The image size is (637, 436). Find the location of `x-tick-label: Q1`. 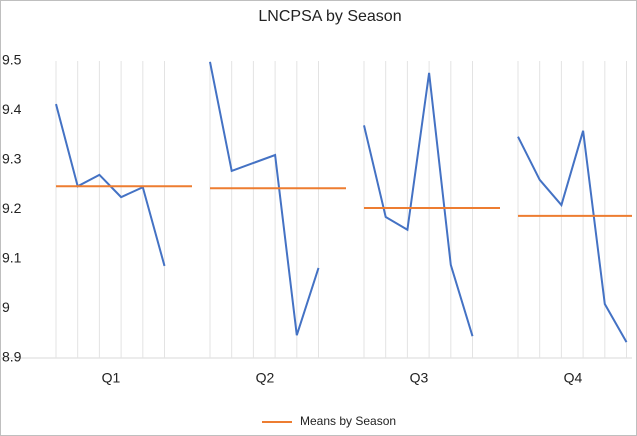

x-tick-label: Q1 is located at coordinates (111, 378).